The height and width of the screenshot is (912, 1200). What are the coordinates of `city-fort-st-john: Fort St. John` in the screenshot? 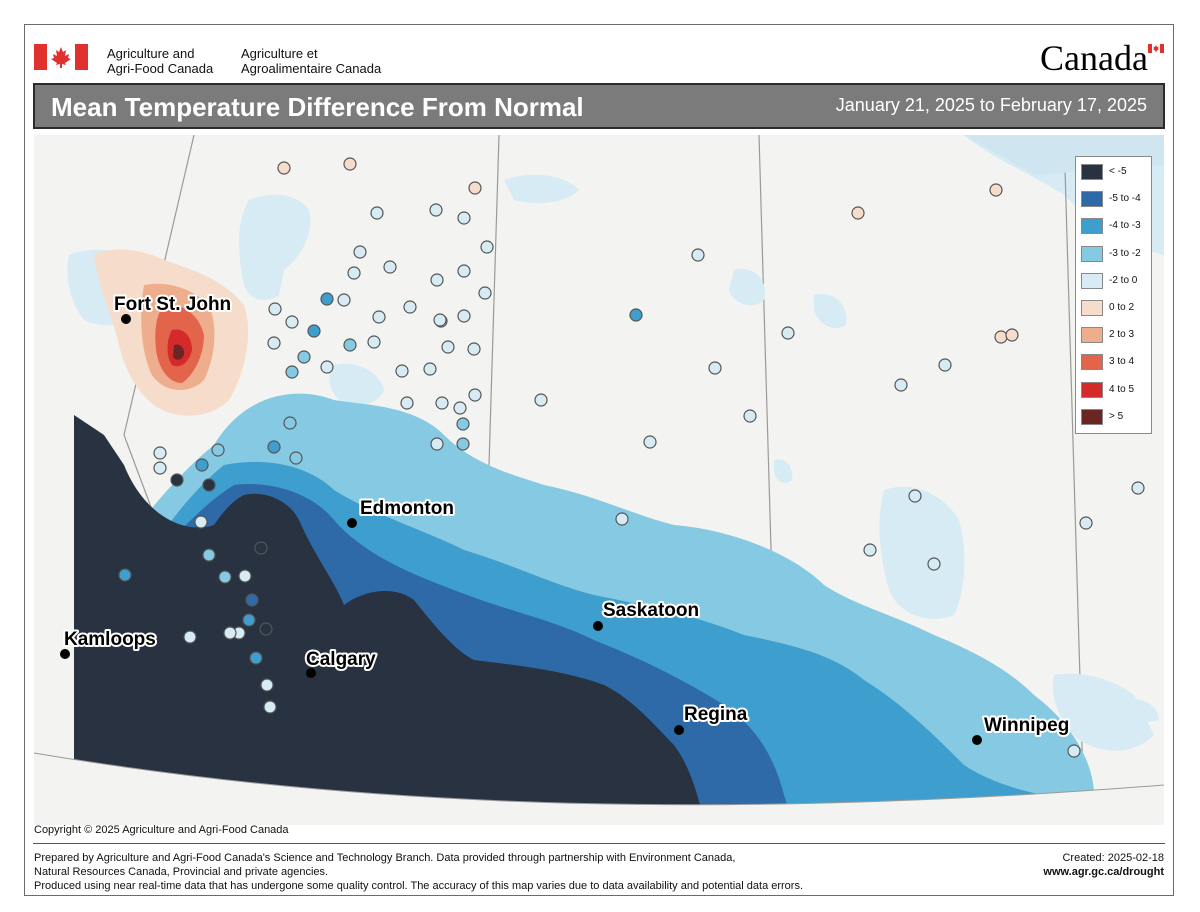 It's located at (172, 308).